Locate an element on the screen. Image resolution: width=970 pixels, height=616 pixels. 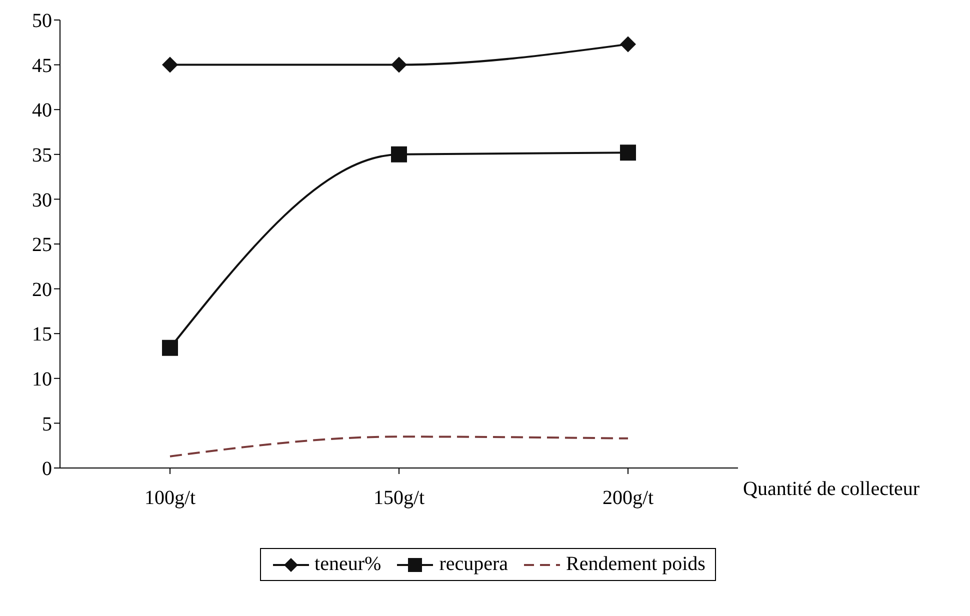
y-tick-label: 35 is located at coordinates (42, 155).